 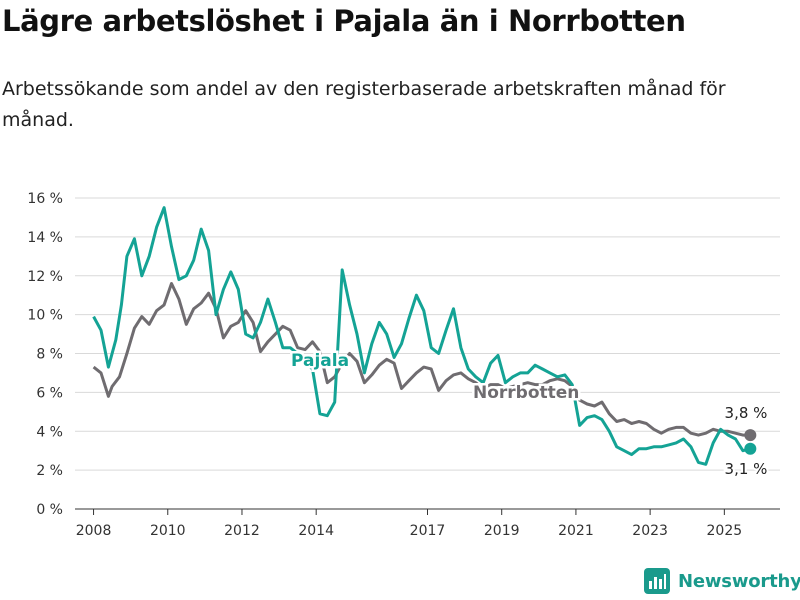 What do you see at coordinates (746, 469) in the screenshot?
I see `end-value-label-pajala: 3,1 %` at bounding box center [746, 469].